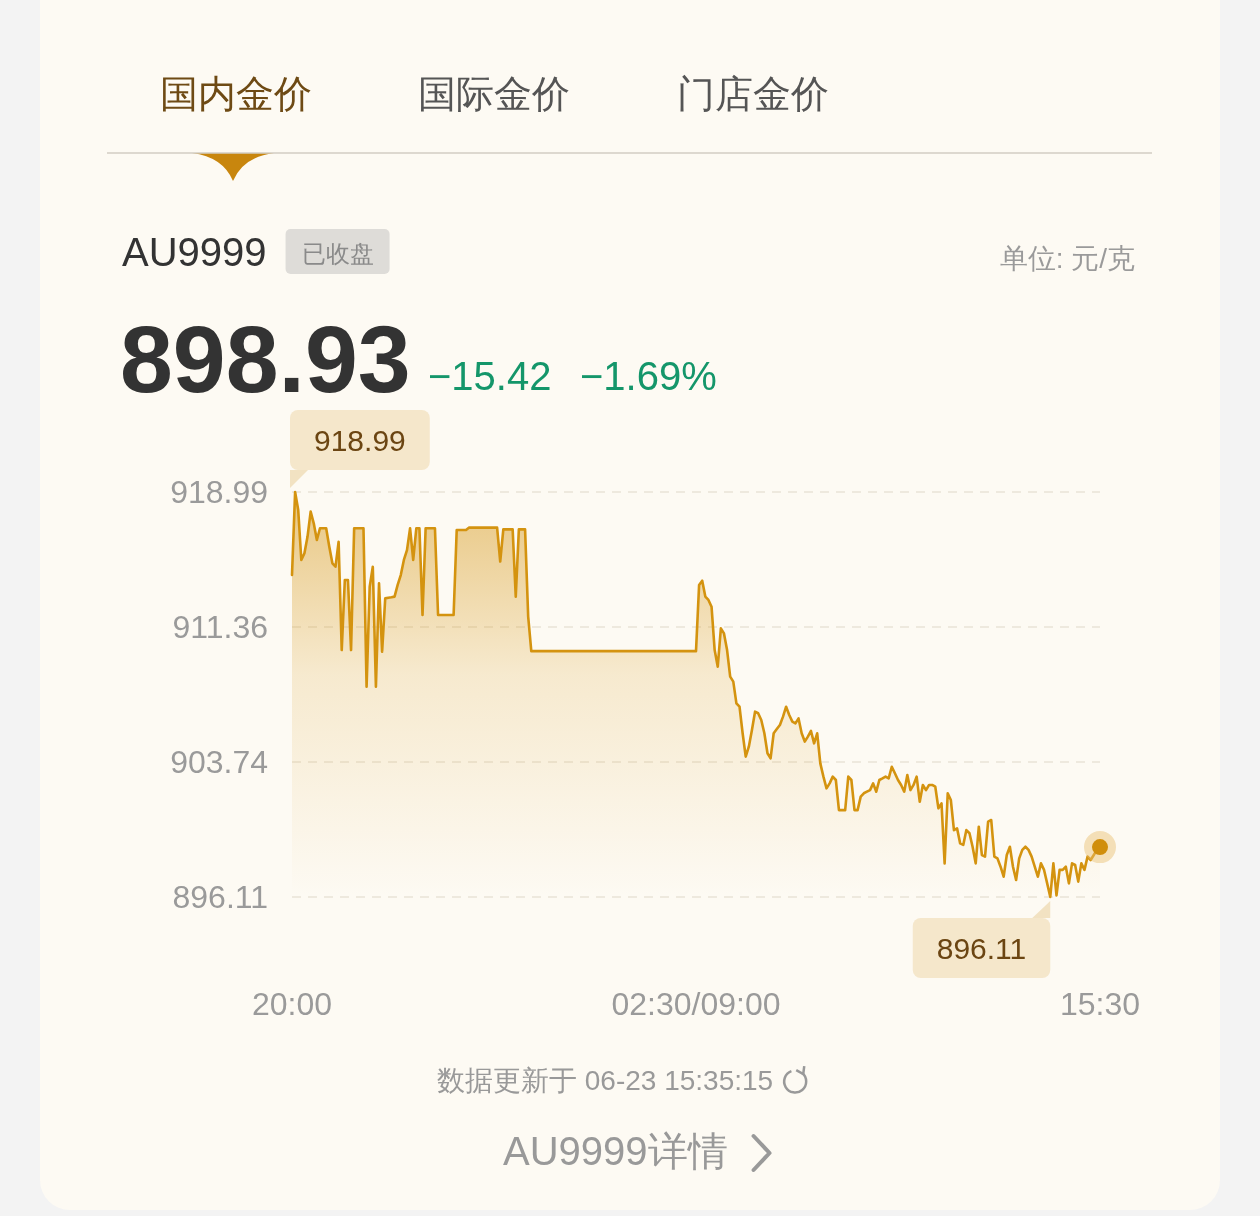 This screenshot has width=1260, height=1216. I want to click on text: −1.69%, so click(648, 376).